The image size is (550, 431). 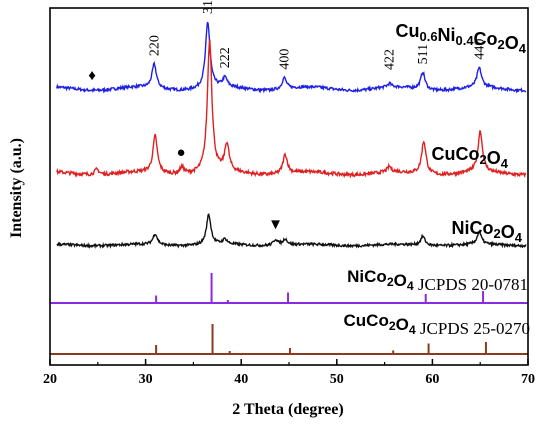 I want to click on peak-label: 311, so click(x=208, y=7).